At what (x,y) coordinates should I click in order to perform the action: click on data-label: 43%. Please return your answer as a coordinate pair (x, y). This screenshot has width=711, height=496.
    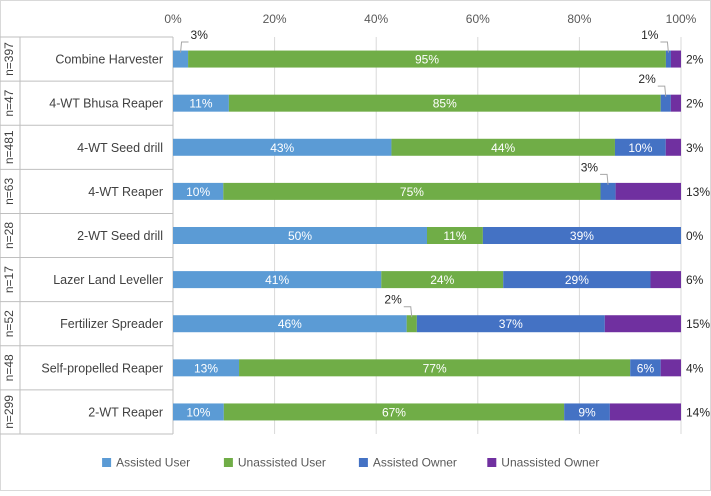
    Looking at the image, I should click on (282, 148).